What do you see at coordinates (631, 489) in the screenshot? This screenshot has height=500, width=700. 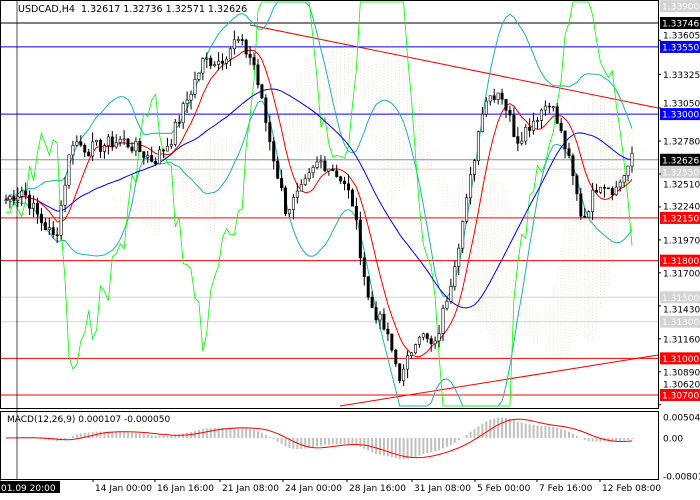 I see `time-tick-label: 12 Feb 08:00` at bounding box center [631, 489].